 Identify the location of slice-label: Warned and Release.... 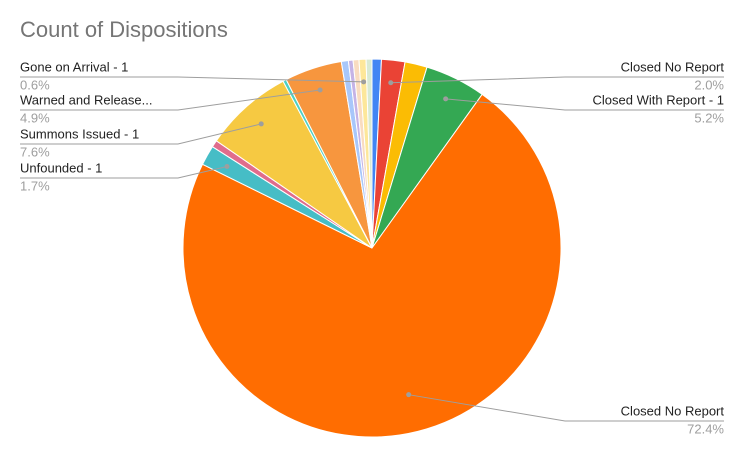
(86, 99).